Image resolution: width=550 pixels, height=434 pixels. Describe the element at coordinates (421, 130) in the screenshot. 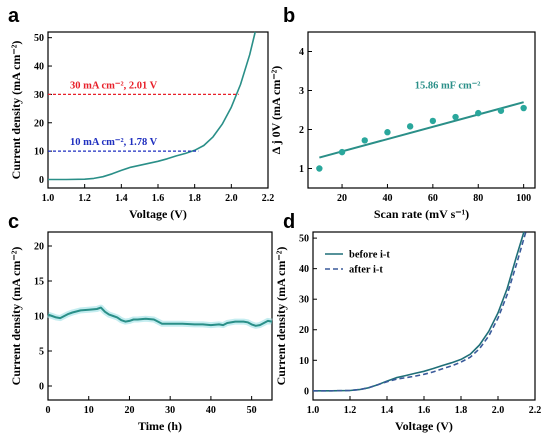

I see `fit-line` at that location.